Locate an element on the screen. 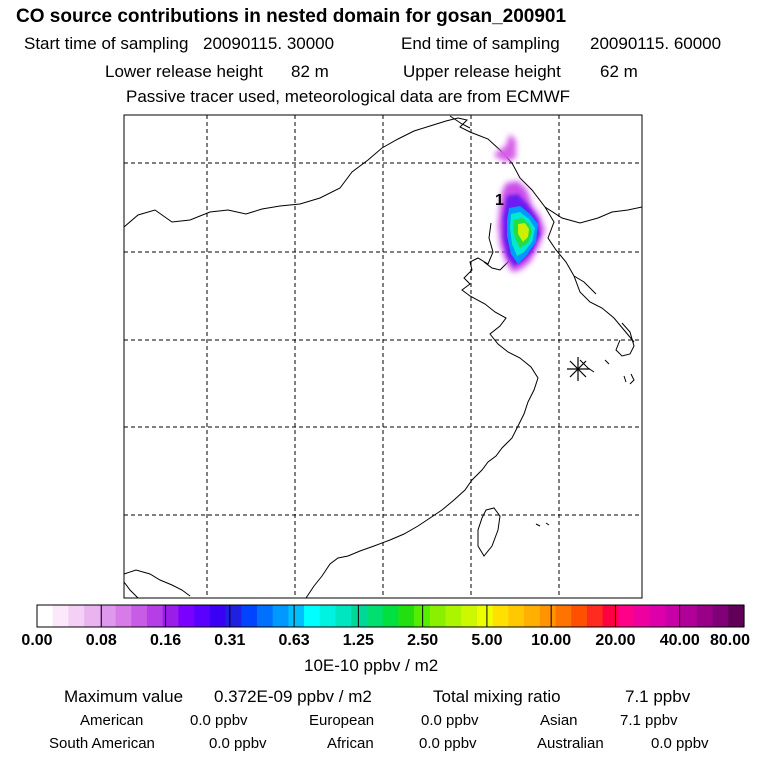 The width and height of the screenshot is (768, 768). colorbar-tick-label: 5.00 is located at coordinates (486, 640).